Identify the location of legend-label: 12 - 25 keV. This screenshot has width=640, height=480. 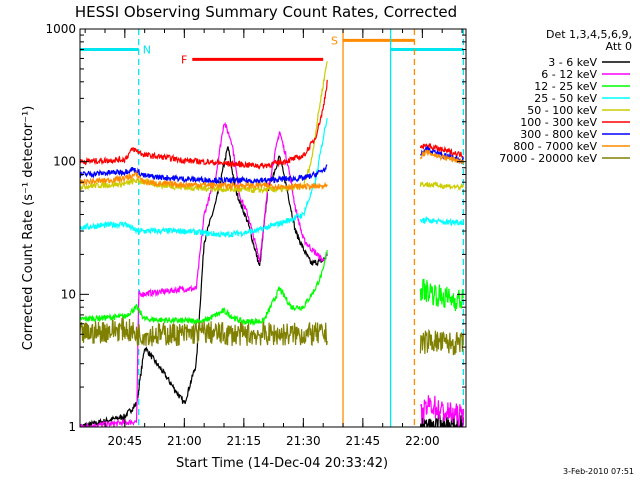
(565, 86).